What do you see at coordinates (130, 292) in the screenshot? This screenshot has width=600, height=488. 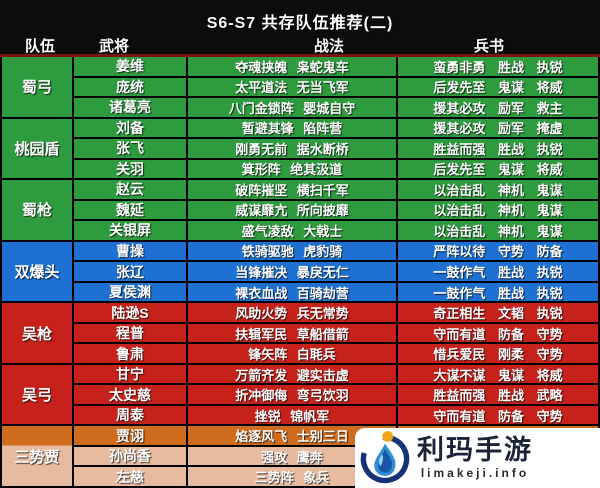 I see `general-cell: 夏侯渊` at bounding box center [130, 292].